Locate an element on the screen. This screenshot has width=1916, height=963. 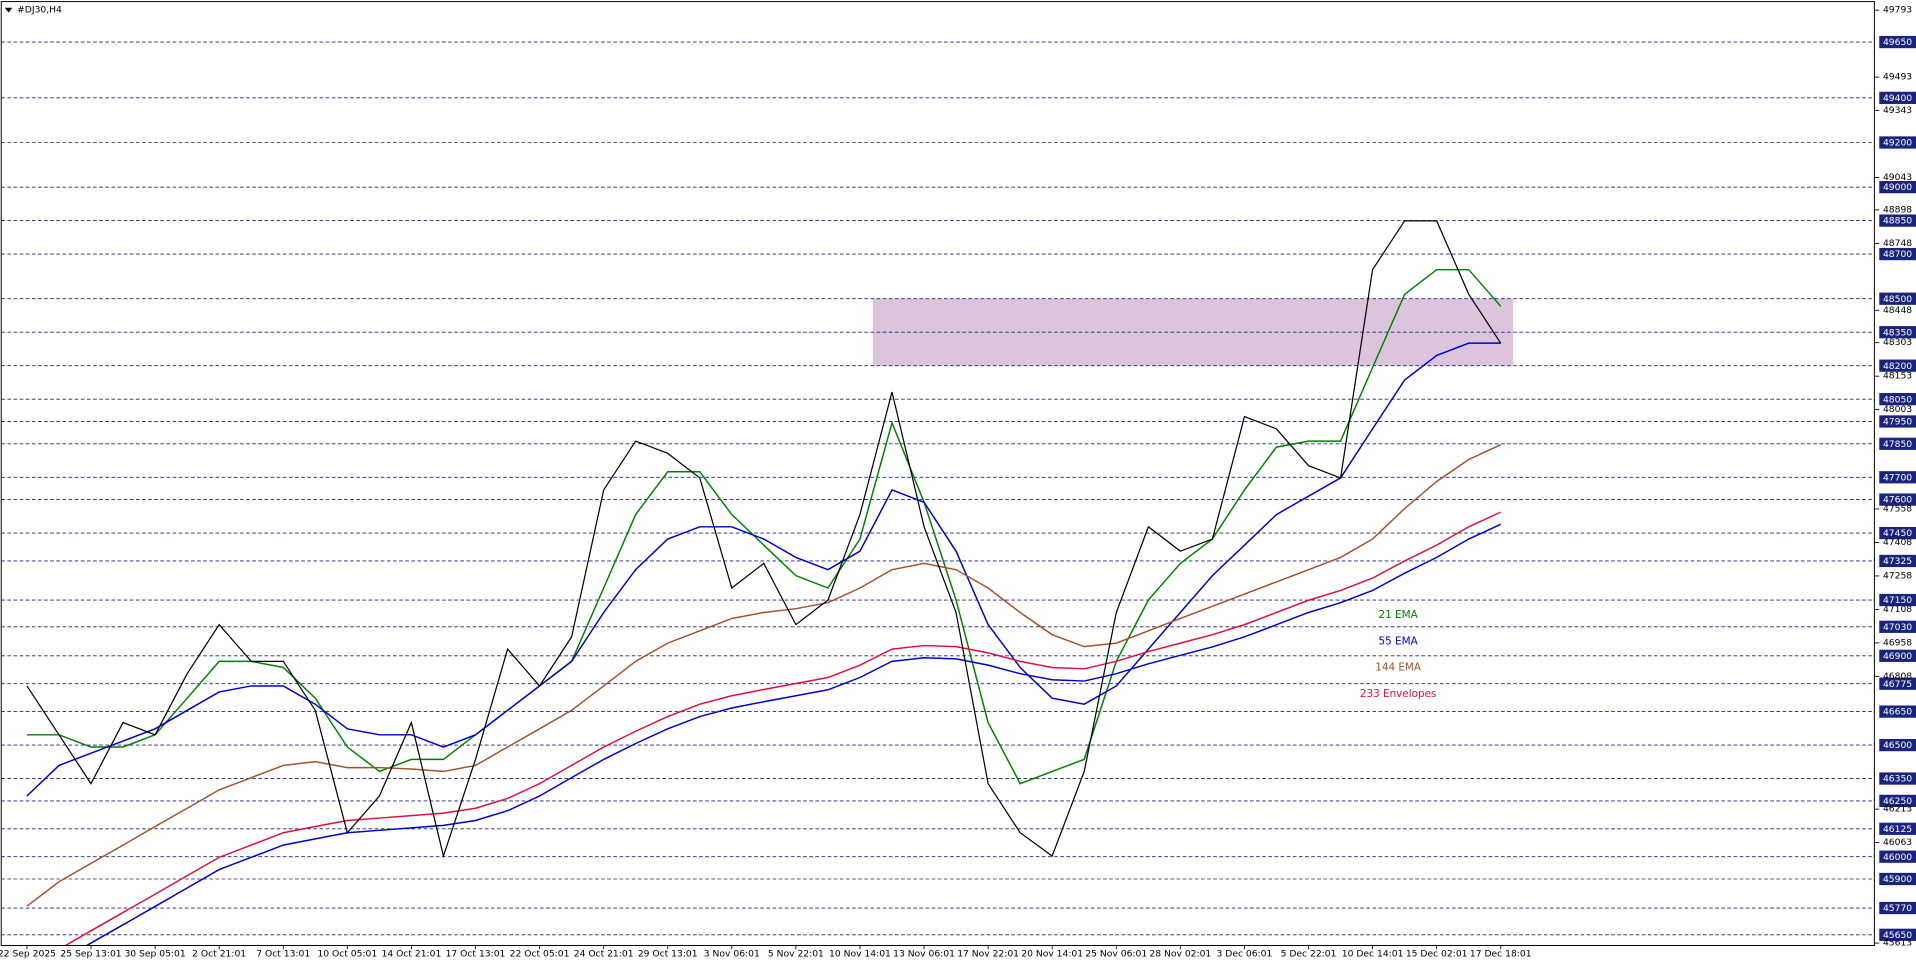
legend-label: 144 EMA is located at coordinates (1398, 668).